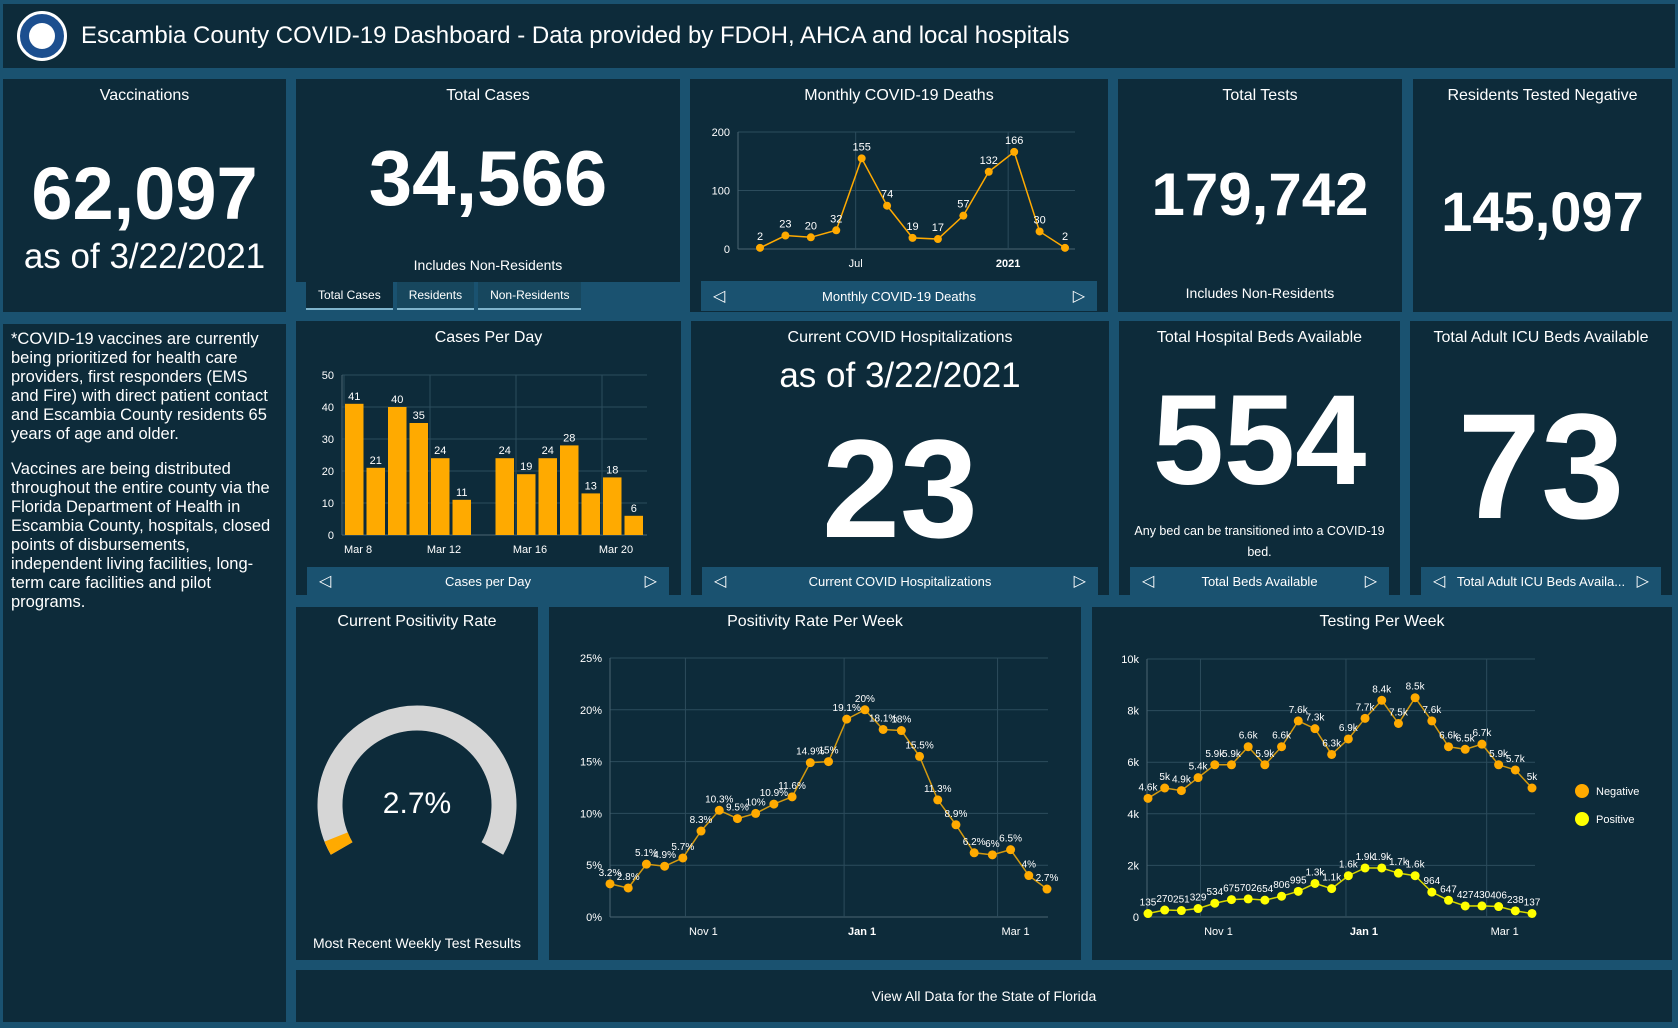 The image size is (1678, 1028). What do you see at coordinates (984, 996) in the screenshot?
I see `view-florida-data-link: View All Data for the State of Florida` at bounding box center [984, 996].